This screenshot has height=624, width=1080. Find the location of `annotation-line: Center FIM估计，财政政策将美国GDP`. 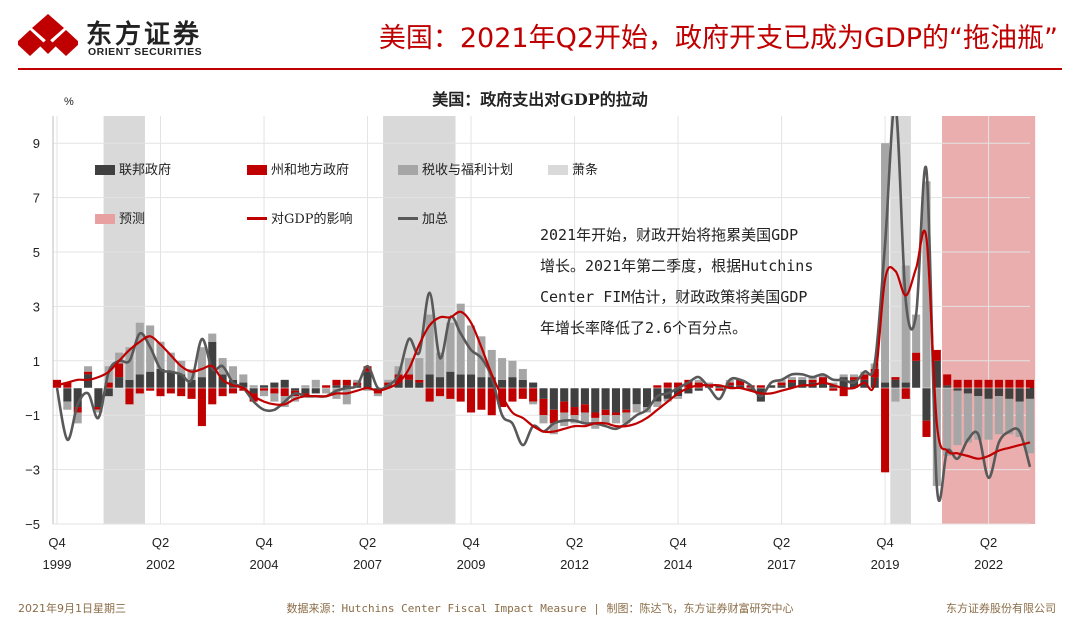

annotation-line: Center FIM估计，财政政策将美国GDP is located at coordinates (674, 297).